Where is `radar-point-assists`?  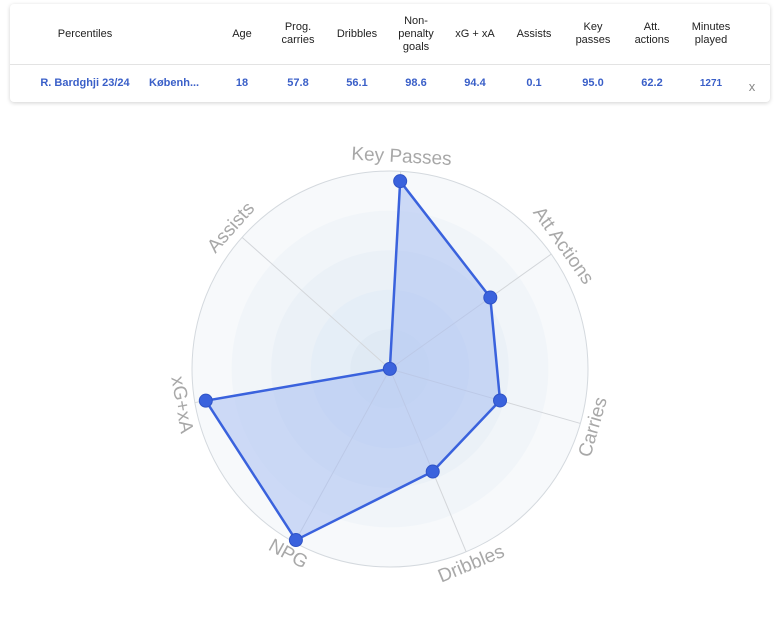
radar-point-assists is located at coordinates (389, 368).